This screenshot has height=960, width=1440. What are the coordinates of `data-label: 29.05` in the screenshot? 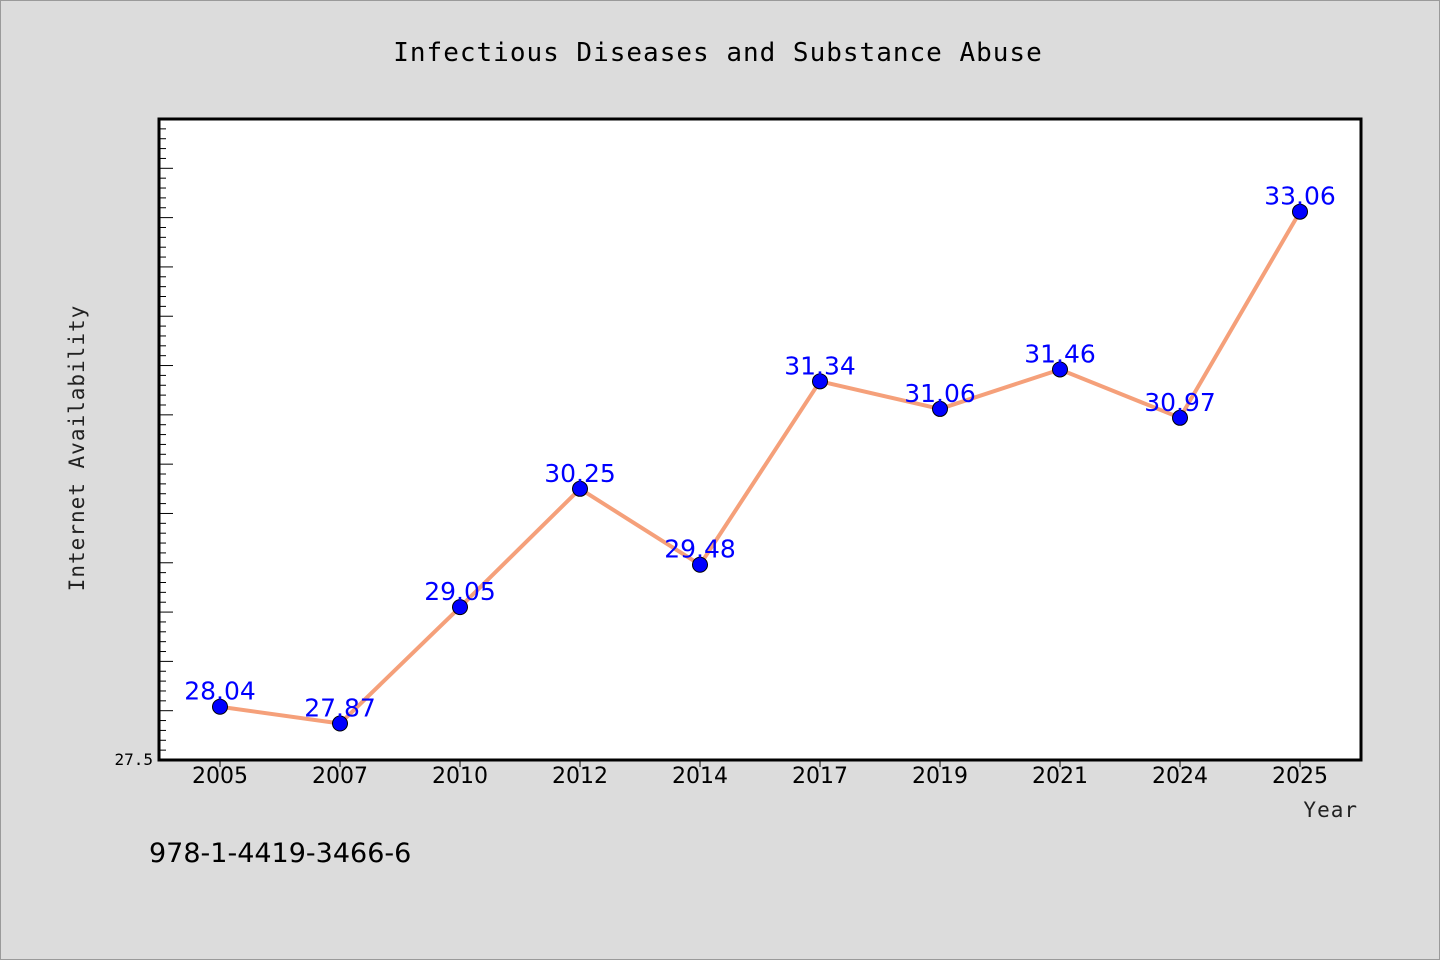 It's located at (460, 591).